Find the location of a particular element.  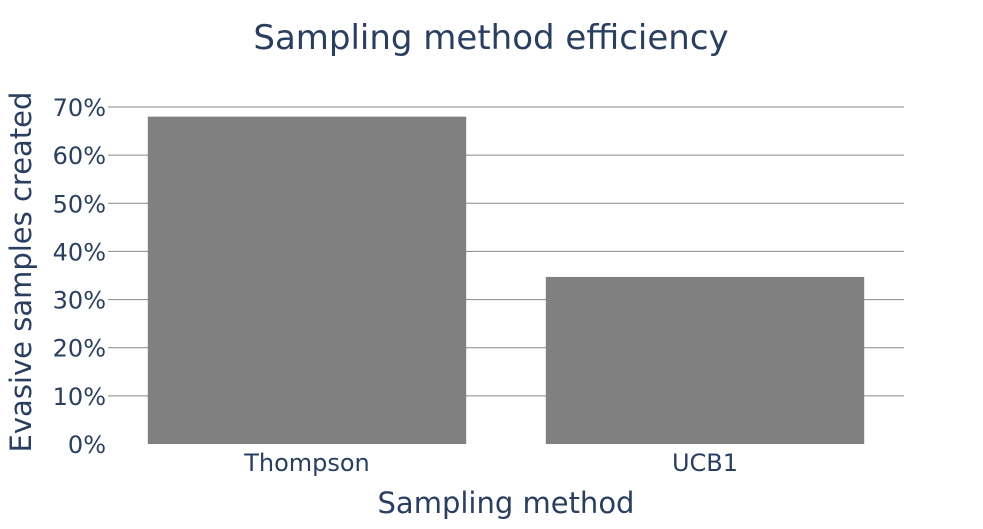

x-tick-label: Thompson is located at coordinates (306, 463).